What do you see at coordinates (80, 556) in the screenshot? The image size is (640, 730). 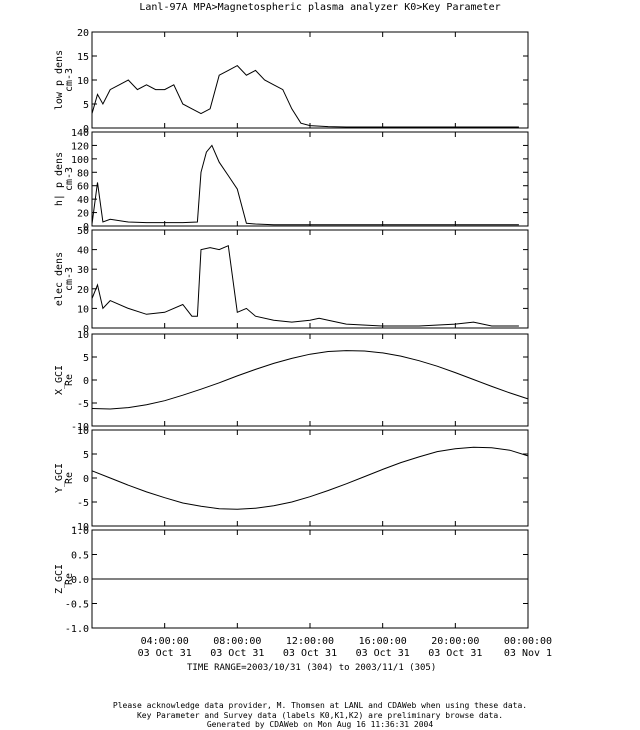 I see `y-tick-label: 0.5` at bounding box center [80, 556].